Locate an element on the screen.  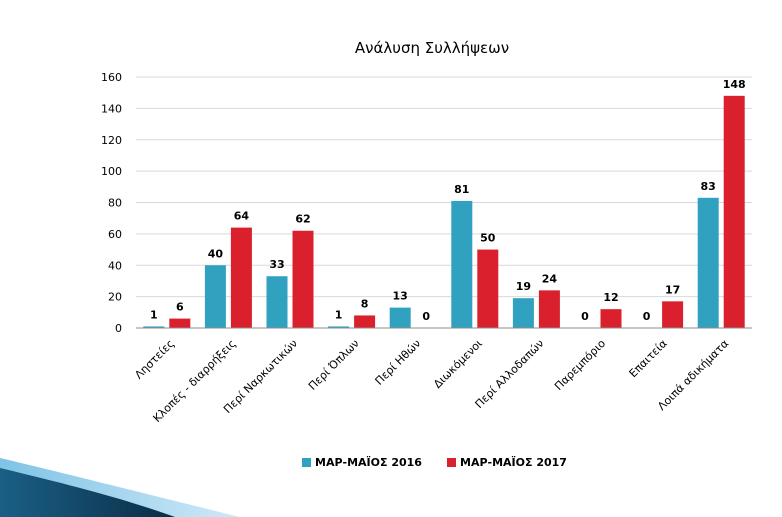
legend-swatch-2016 is located at coordinates (306, 462).